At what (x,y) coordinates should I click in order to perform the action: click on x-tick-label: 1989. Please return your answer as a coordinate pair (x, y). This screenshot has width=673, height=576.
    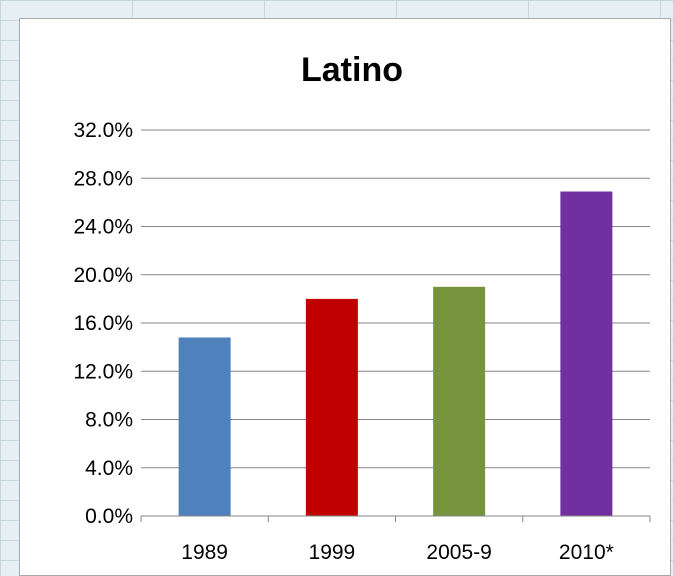
    Looking at the image, I should click on (204, 552).